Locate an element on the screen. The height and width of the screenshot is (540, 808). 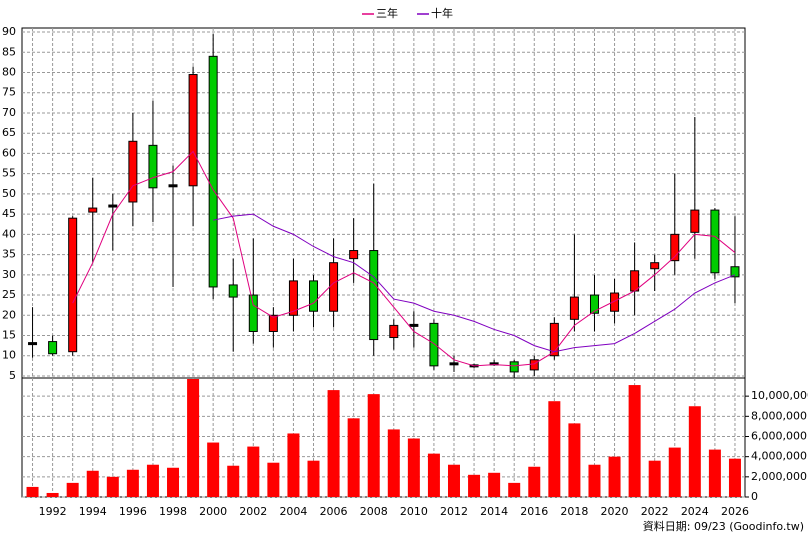
y-tick-label: 50 is located at coordinates (9, 193).